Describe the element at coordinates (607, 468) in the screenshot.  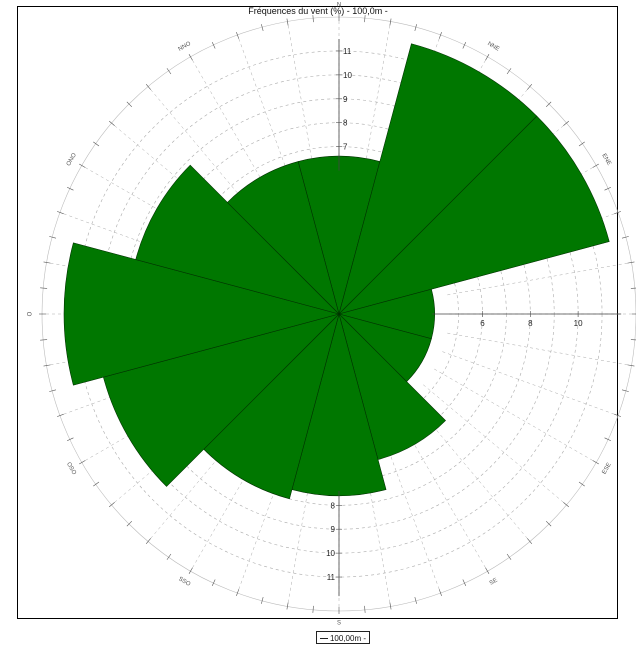
I see `direction-label-ese: ESE` at that location.